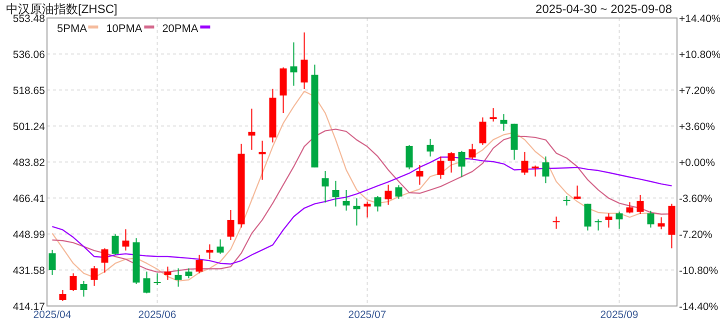  I want to click on x-tick-label: 2025/04, so click(52, 314).